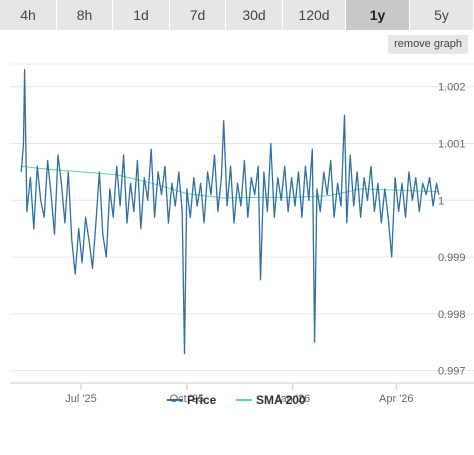  I want to click on x-axis-ticks: Jul '25 Oct '25 Jan '26 Apr '26, so click(242, 393).